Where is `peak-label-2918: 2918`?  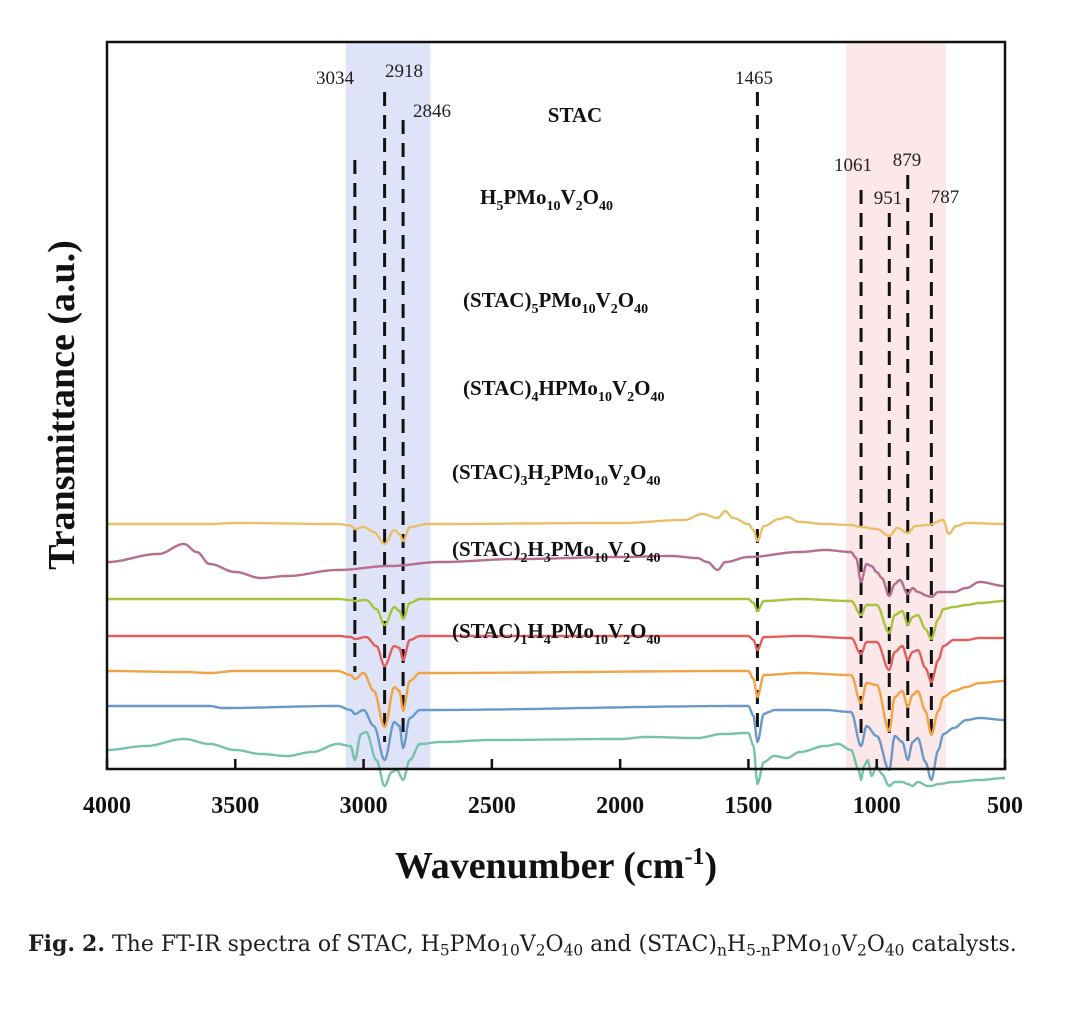
peak-label-2918: 2918 is located at coordinates (404, 71).